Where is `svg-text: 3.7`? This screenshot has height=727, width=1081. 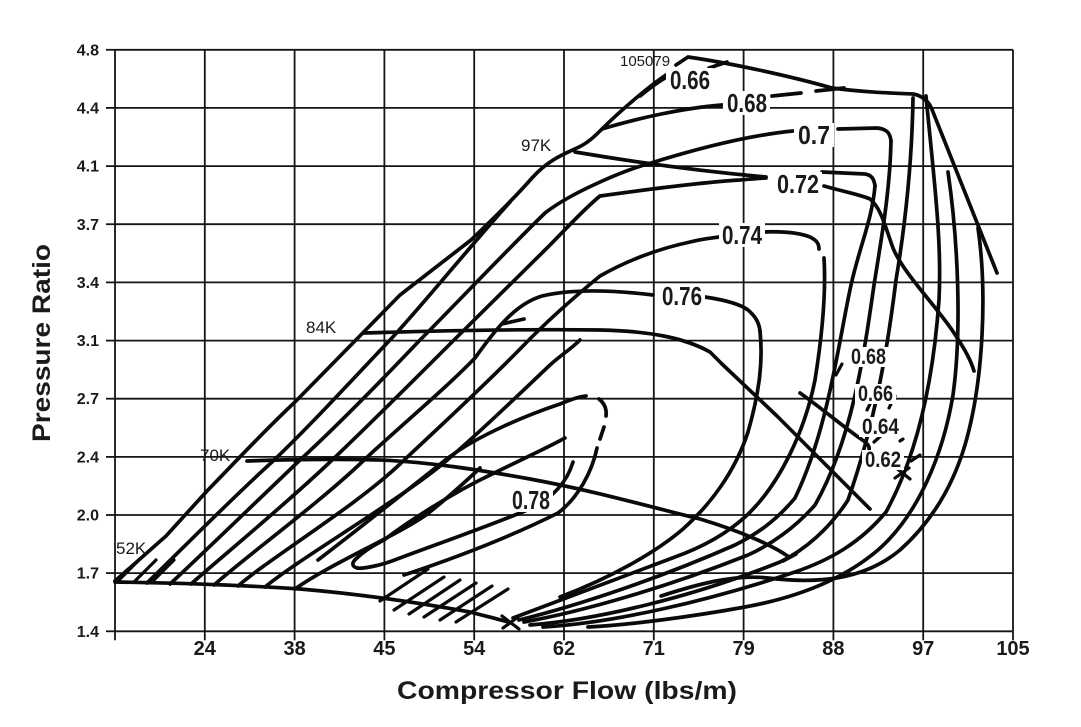 svg-text: 3.7 is located at coordinates (88, 225).